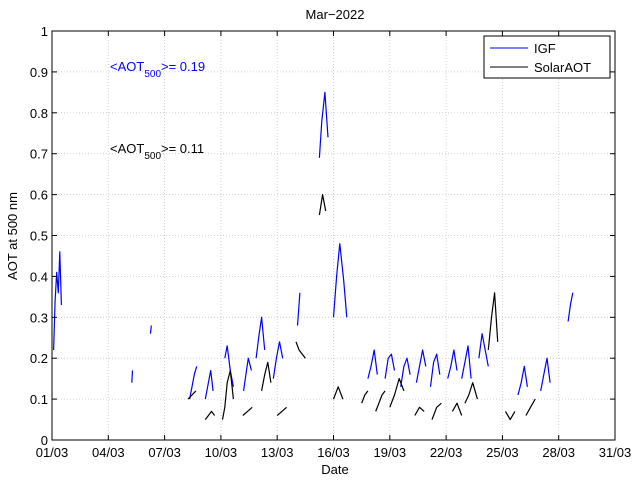 This screenshot has width=640, height=485. I want to click on y-tick-label: 0.6, so click(39, 195).